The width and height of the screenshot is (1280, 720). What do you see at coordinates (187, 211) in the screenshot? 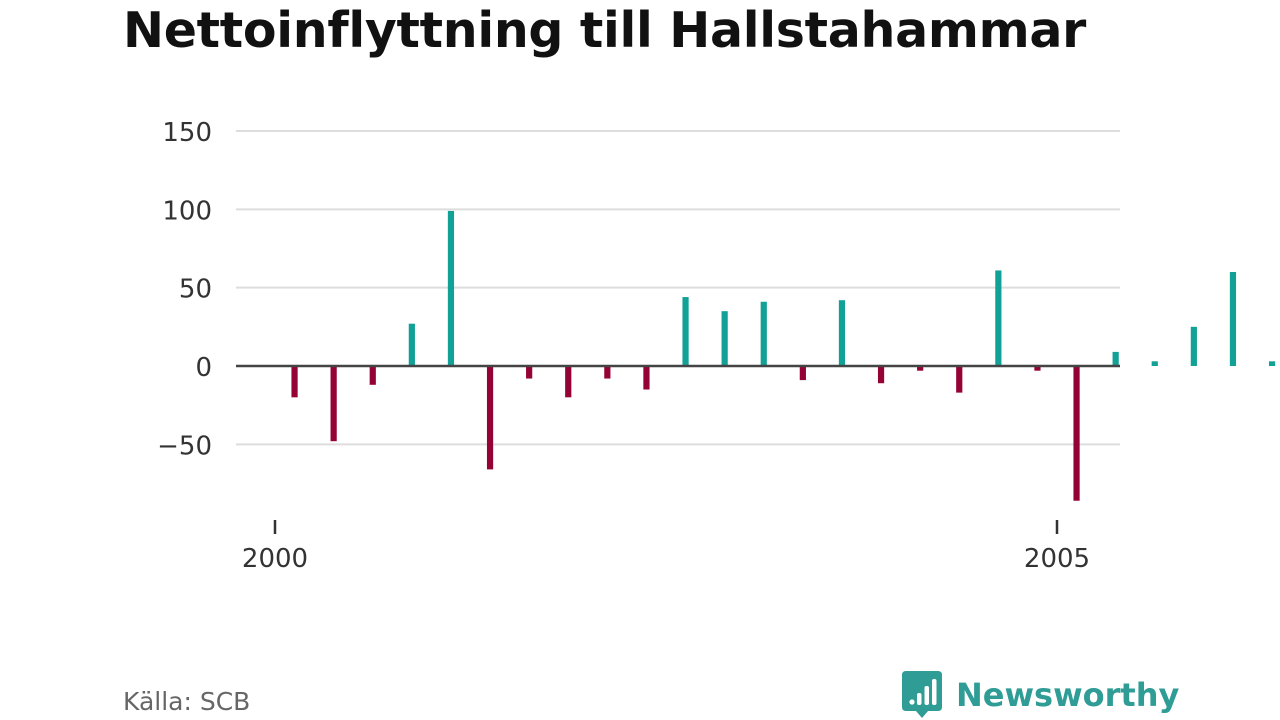
I see `y-tick-label: 100` at bounding box center [187, 211].